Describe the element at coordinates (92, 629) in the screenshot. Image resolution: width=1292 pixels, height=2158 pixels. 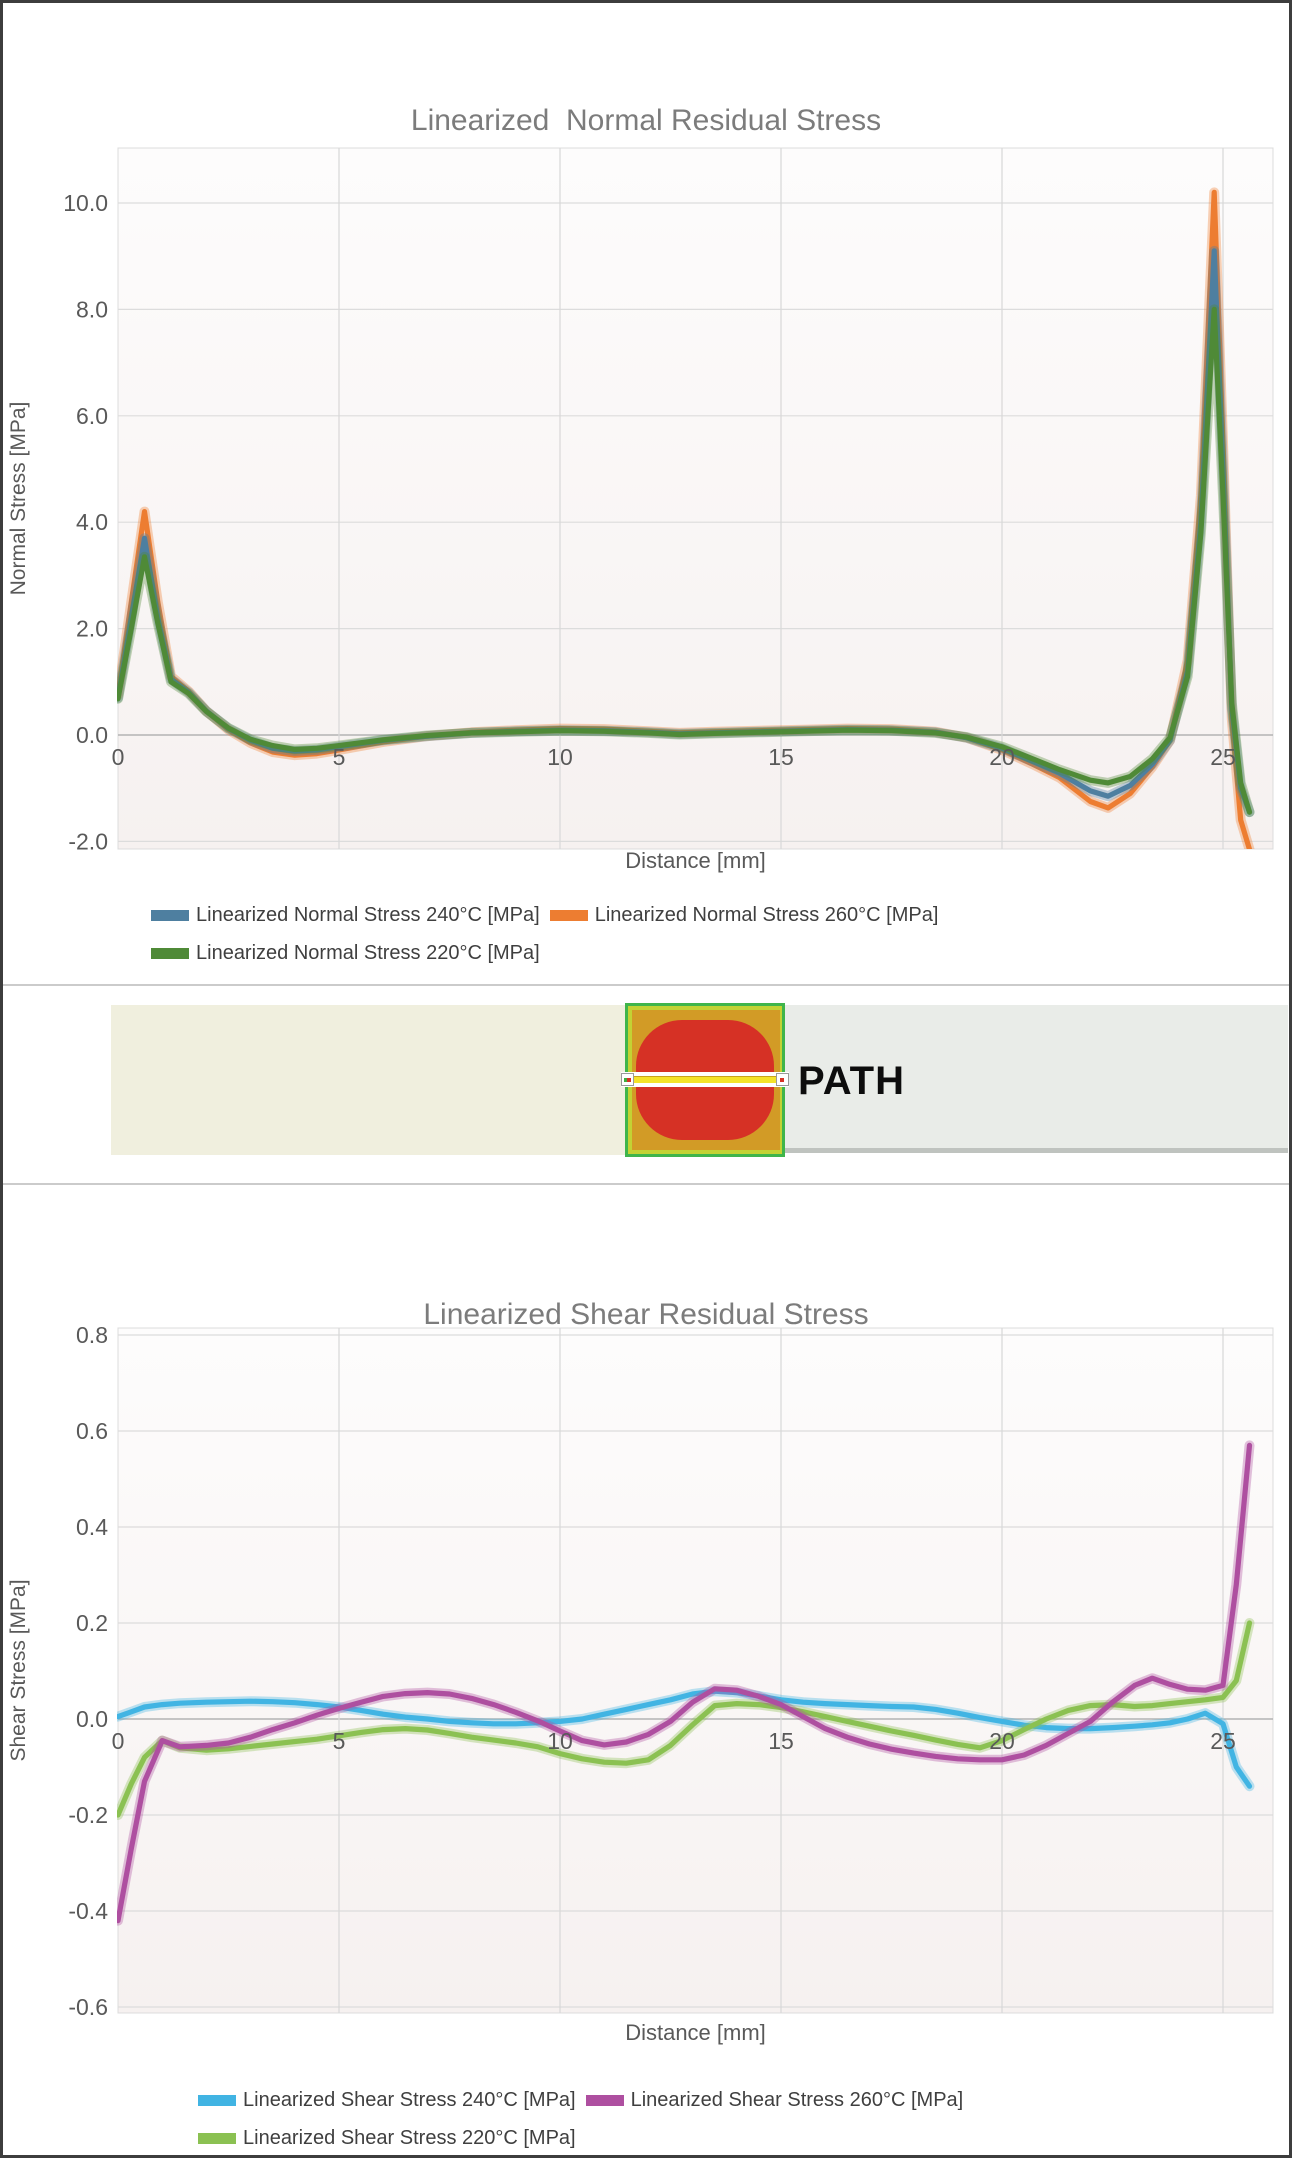
I see `y-tick-label: 2.0` at that location.